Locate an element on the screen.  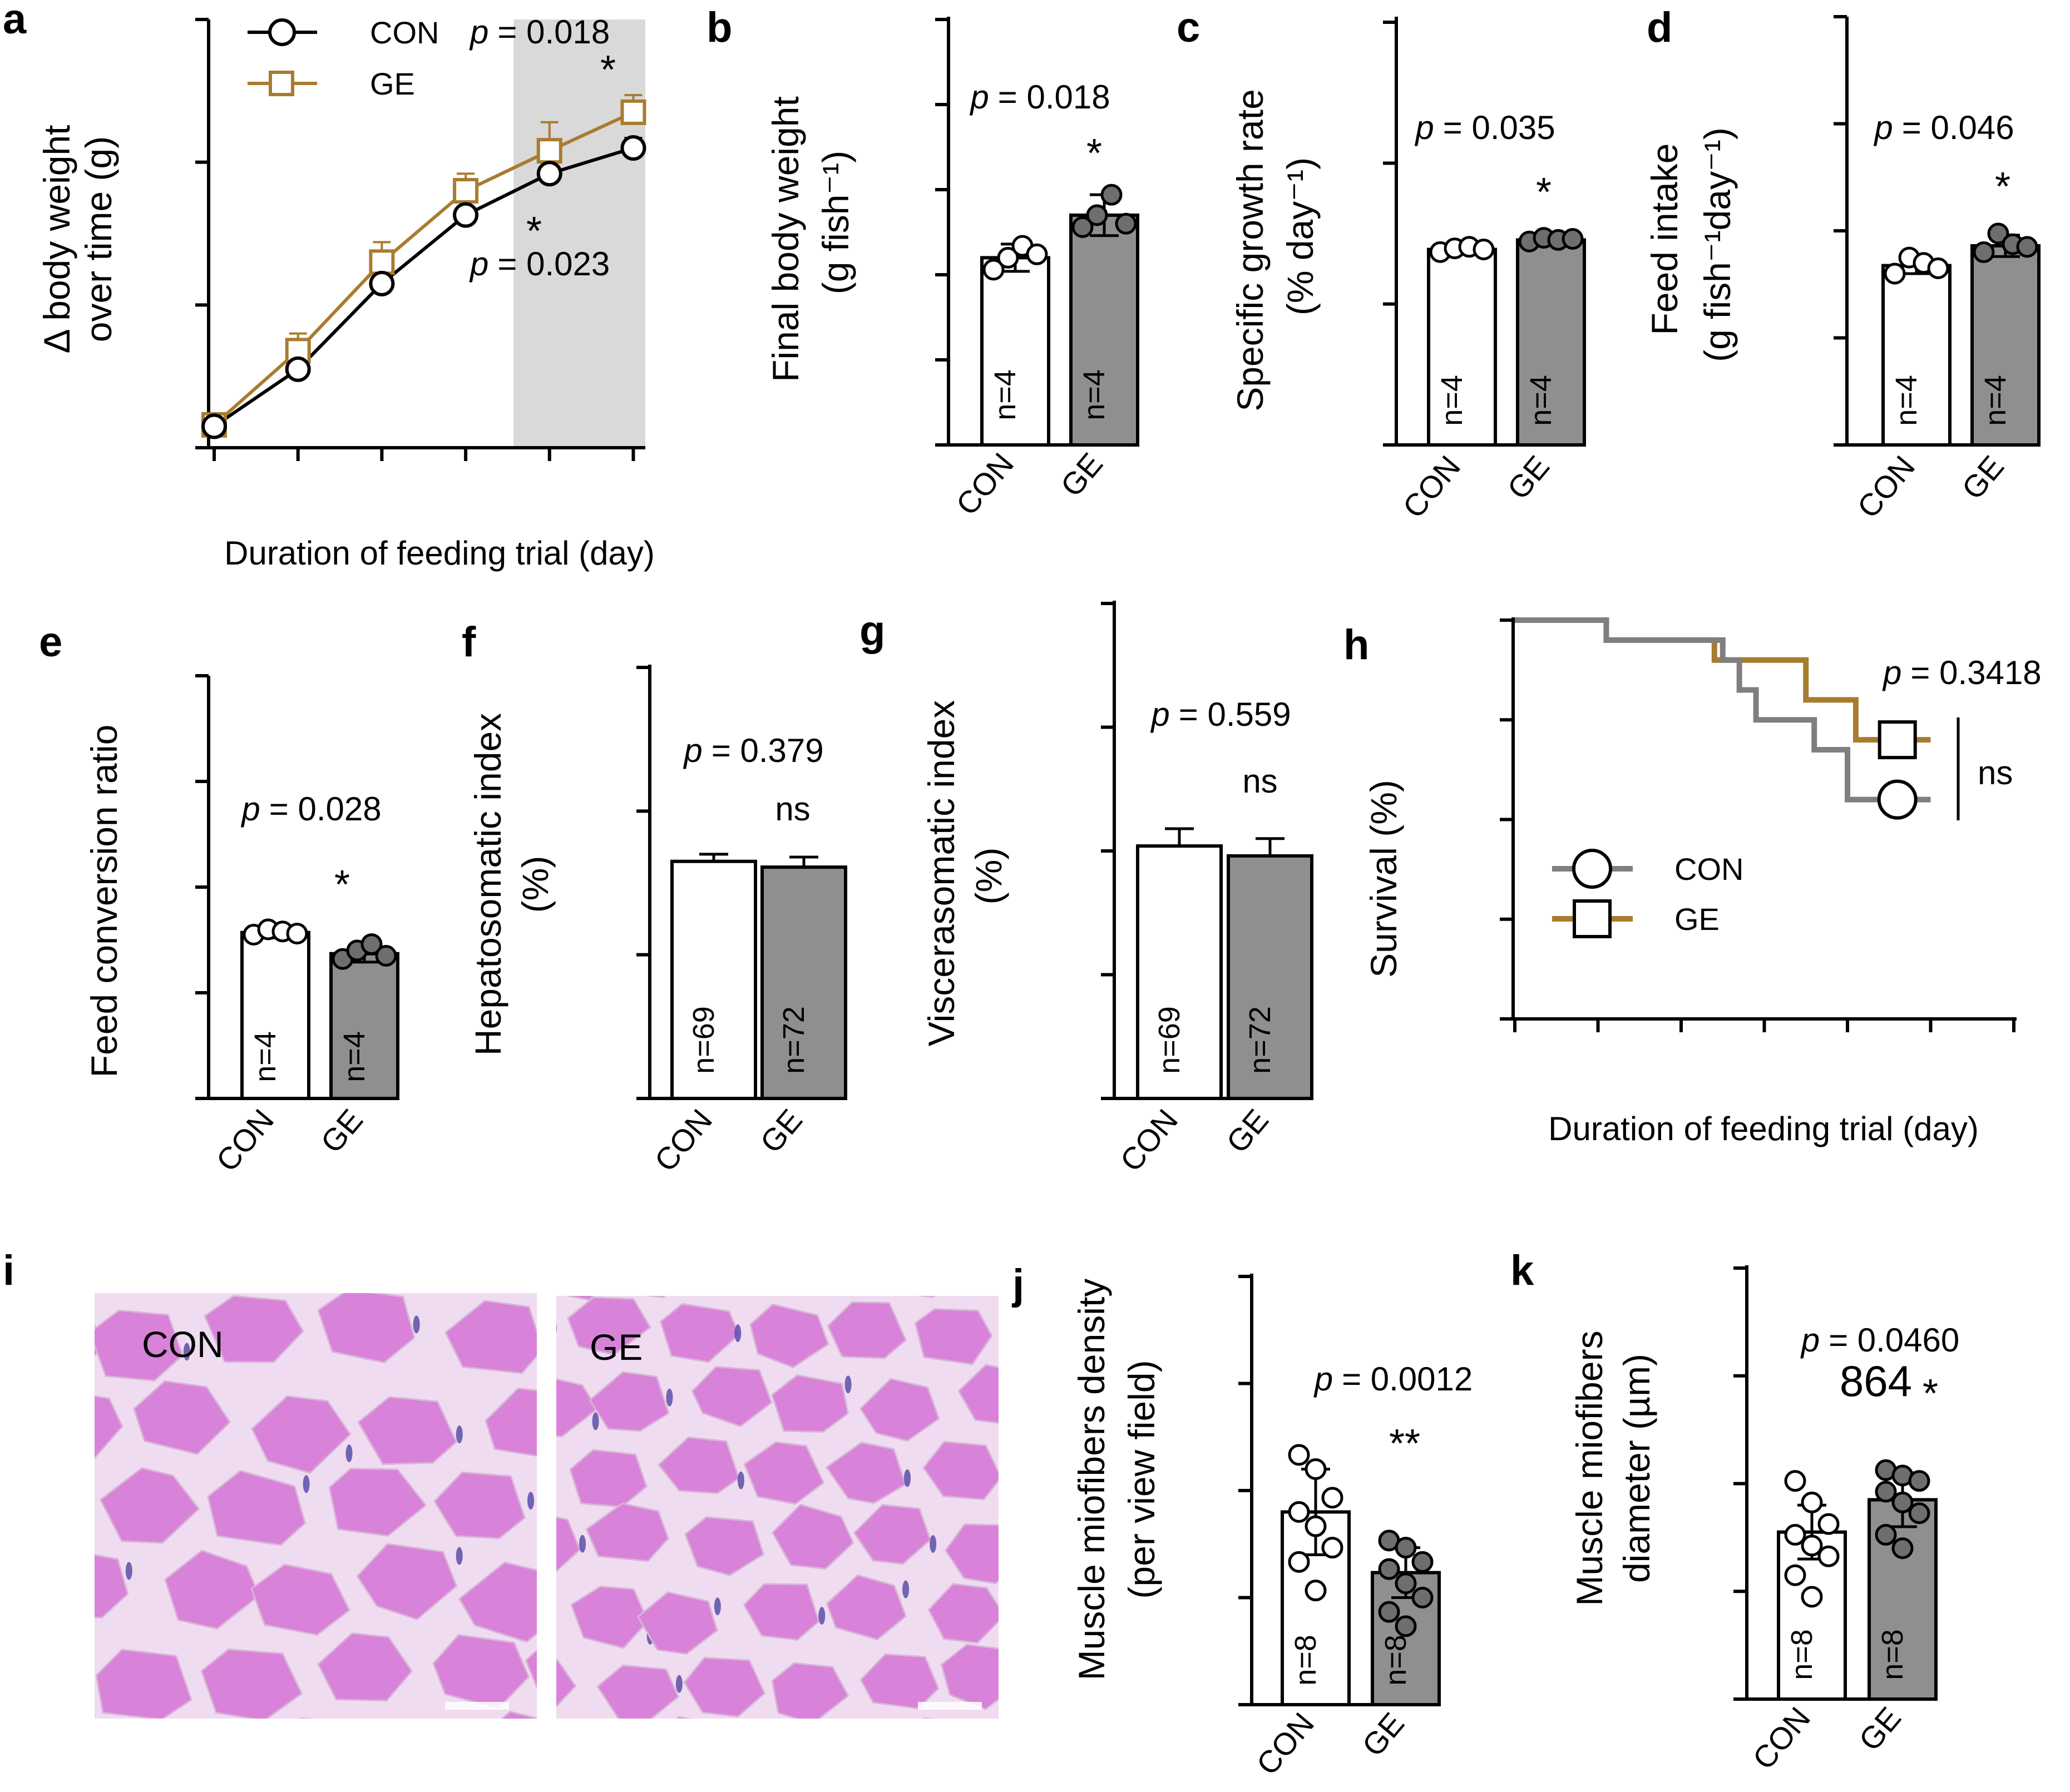
panel-label-b: b is located at coordinates (720, 27).